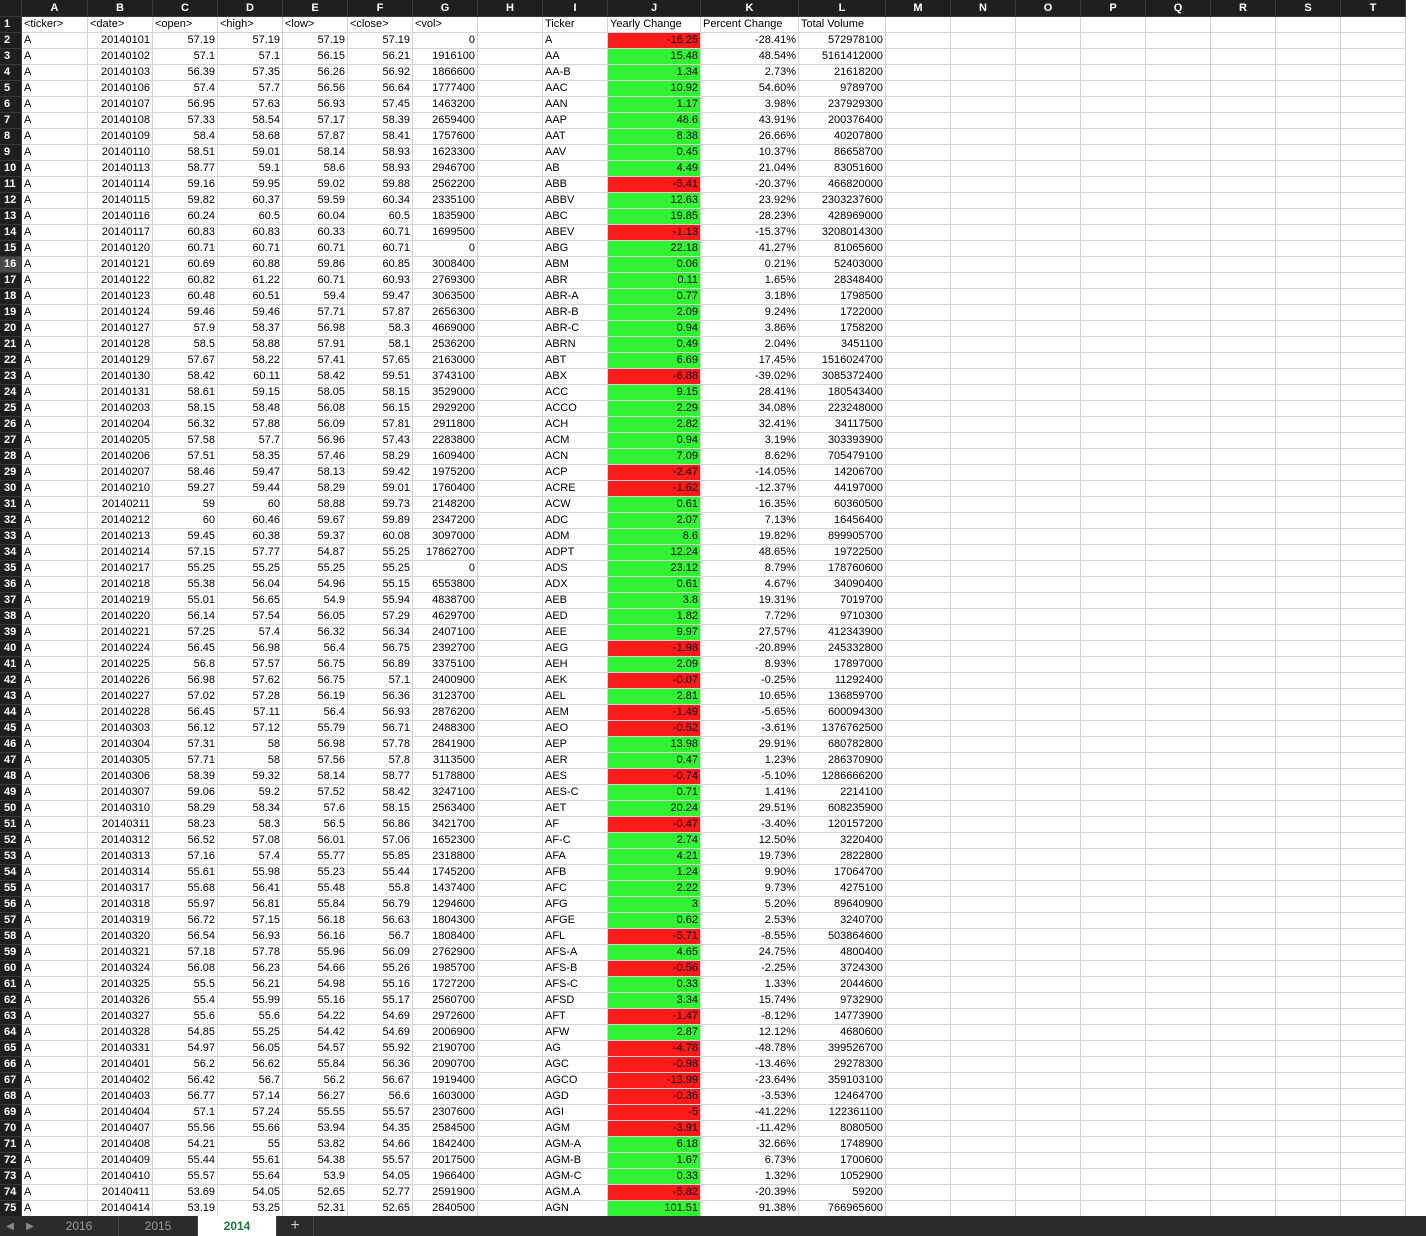 This screenshot has width=1426, height=1236. Describe the element at coordinates (1048, 393) in the screenshot. I see `cell-o24` at that location.